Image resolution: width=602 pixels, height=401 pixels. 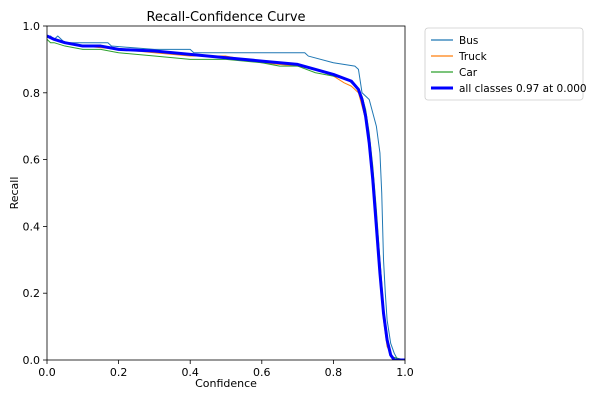 What do you see at coordinates (334, 372) in the screenshot?
I see `x-tick-label: 0.8` at bounding box center [334, 372].